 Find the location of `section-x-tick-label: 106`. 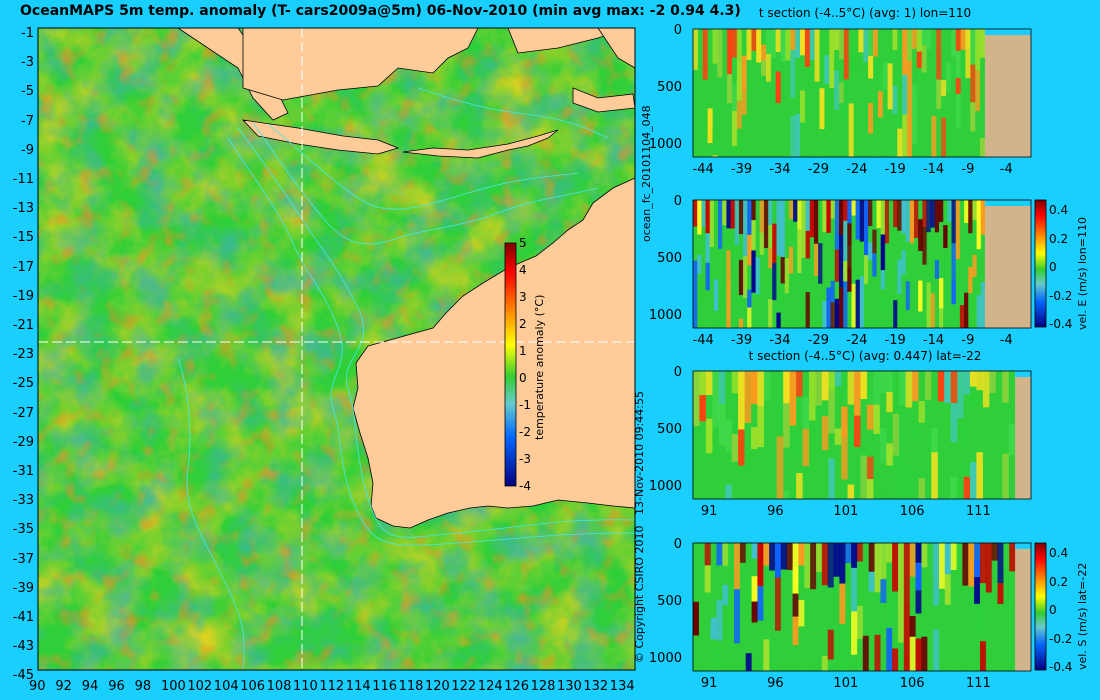

section-x-tick-label: 106 is located at coordinates (912, 683).